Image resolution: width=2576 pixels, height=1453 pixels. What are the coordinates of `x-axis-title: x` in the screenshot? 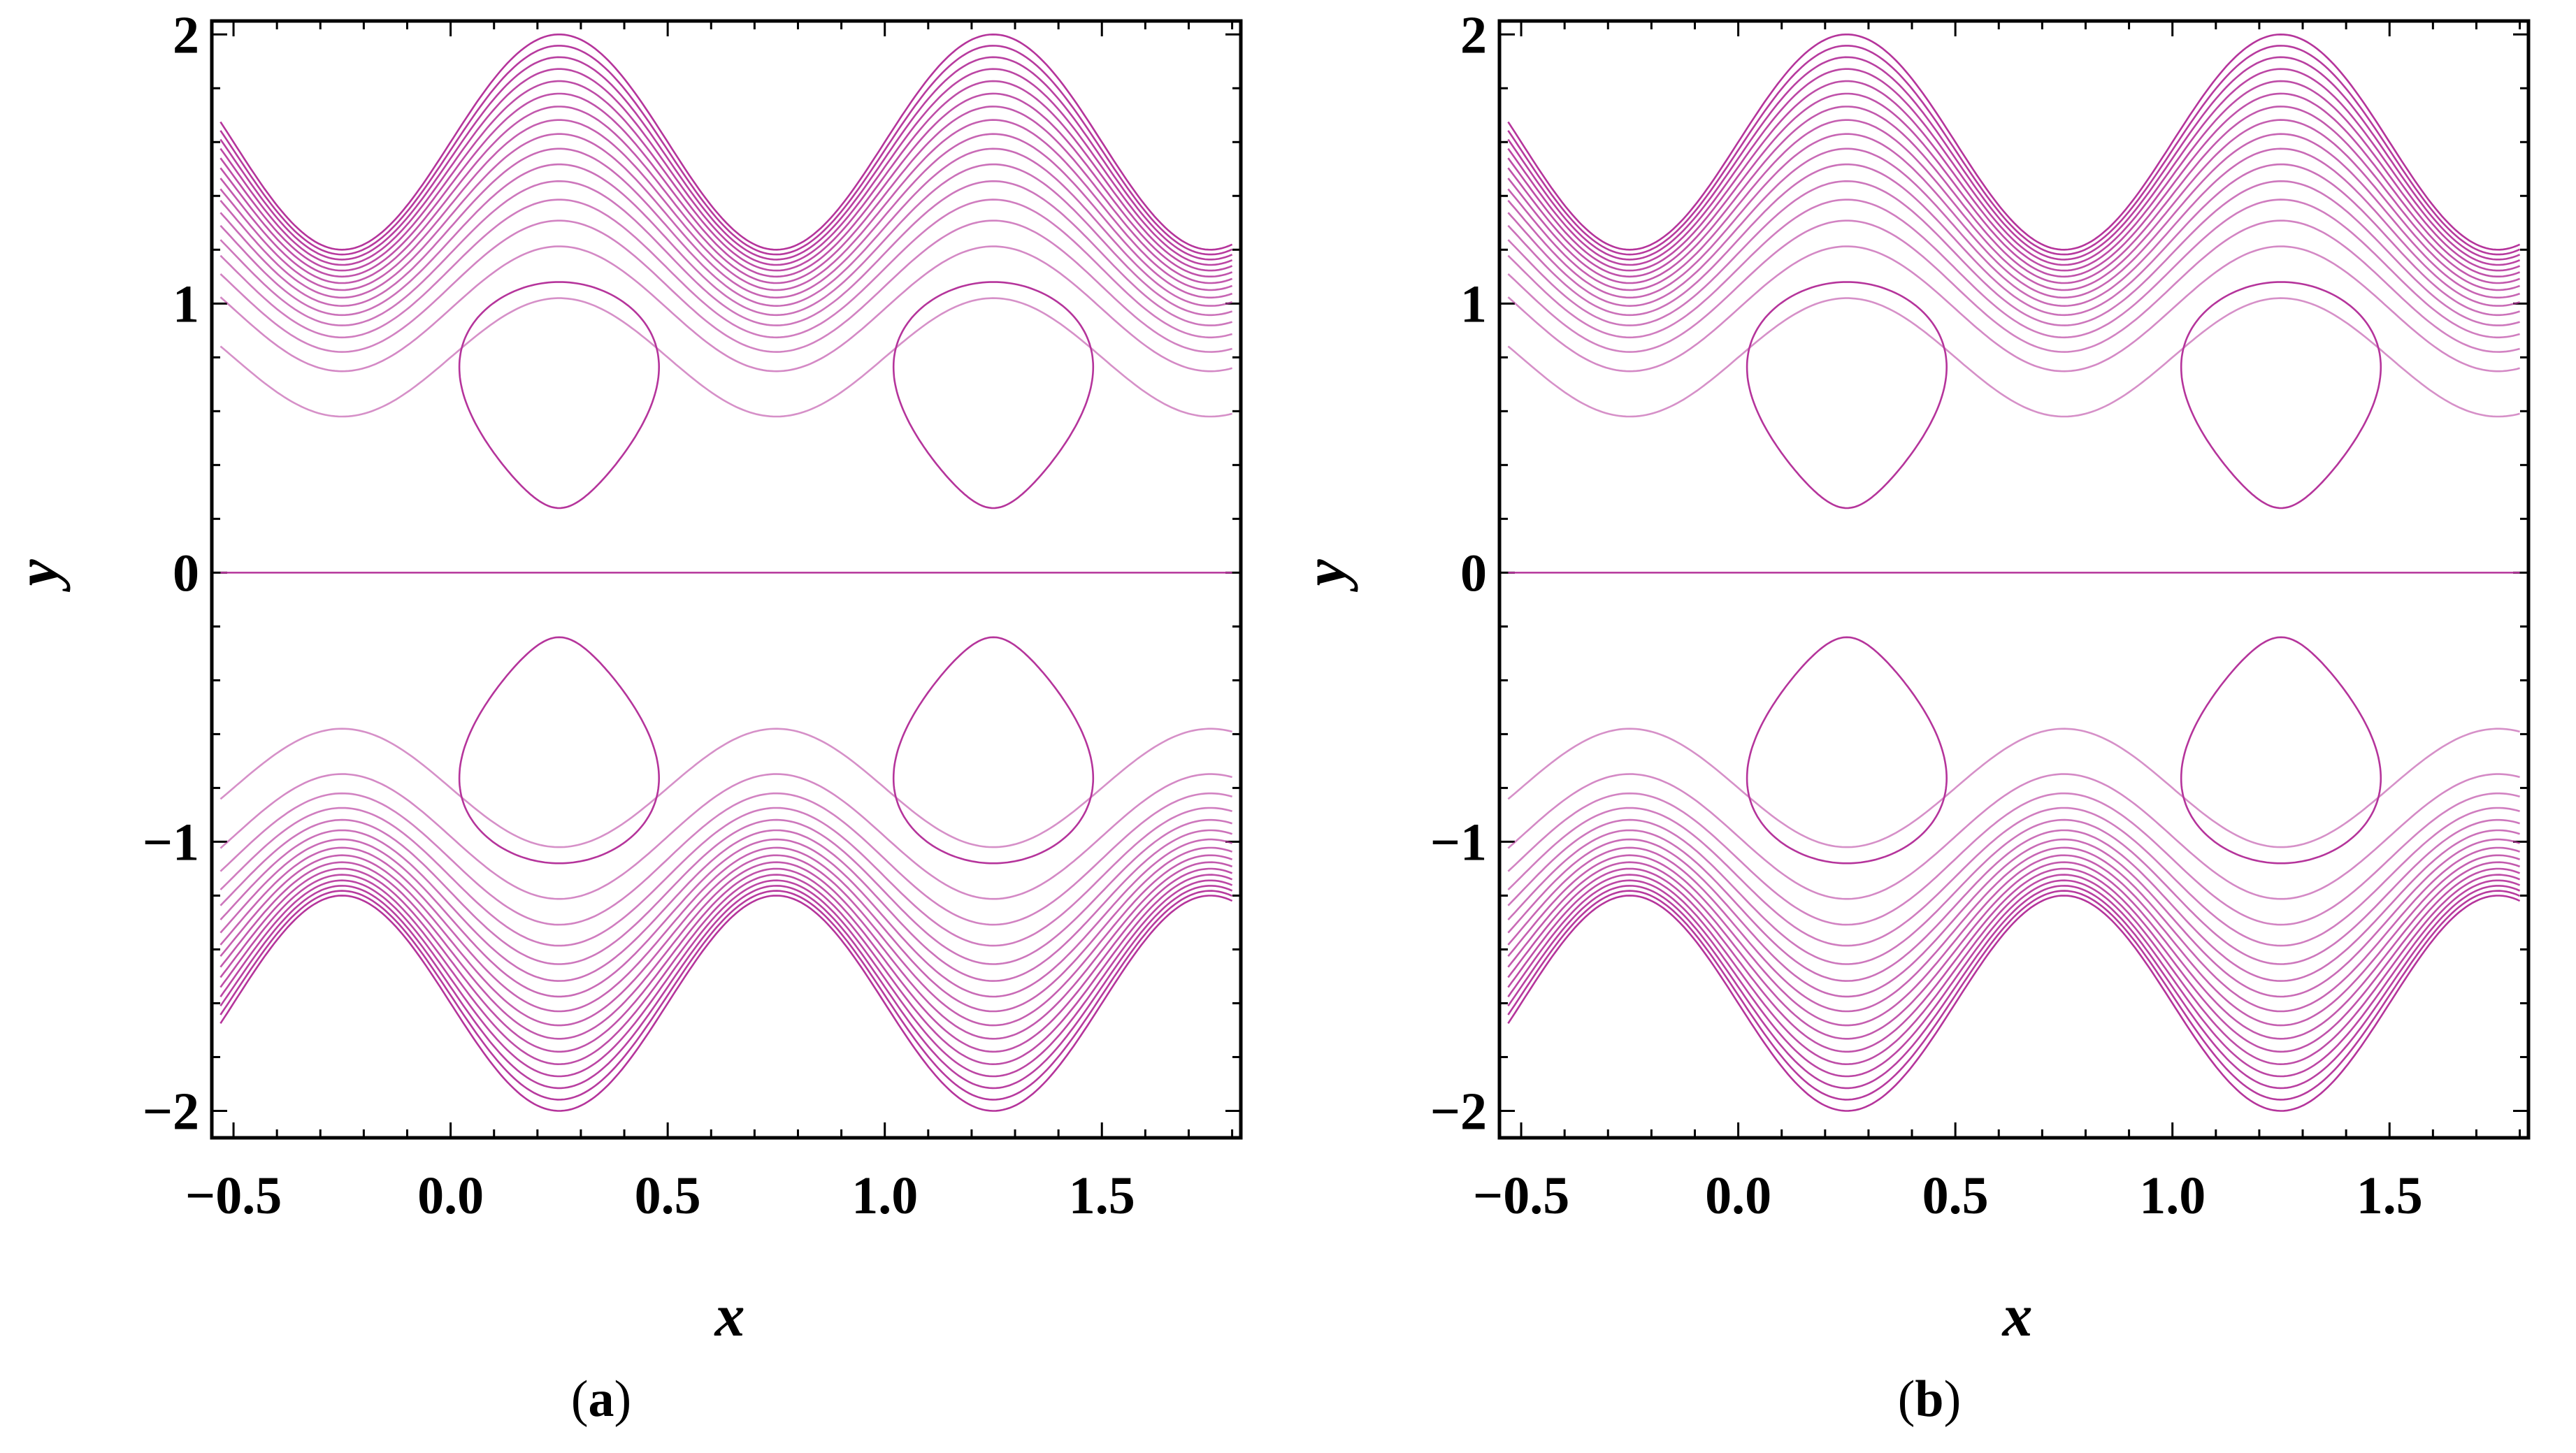 It's located at (2017, 1315).